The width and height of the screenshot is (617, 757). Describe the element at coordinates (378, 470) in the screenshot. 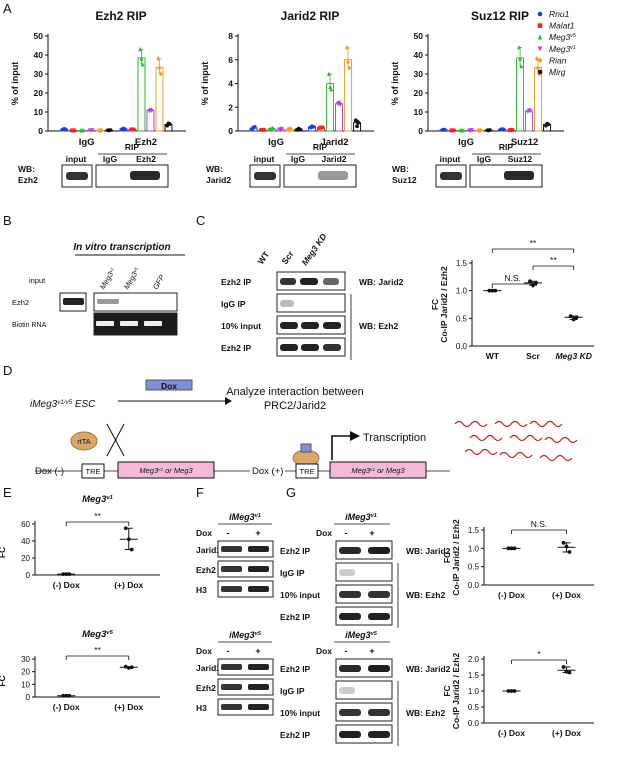

I see `construct-box` at that location.